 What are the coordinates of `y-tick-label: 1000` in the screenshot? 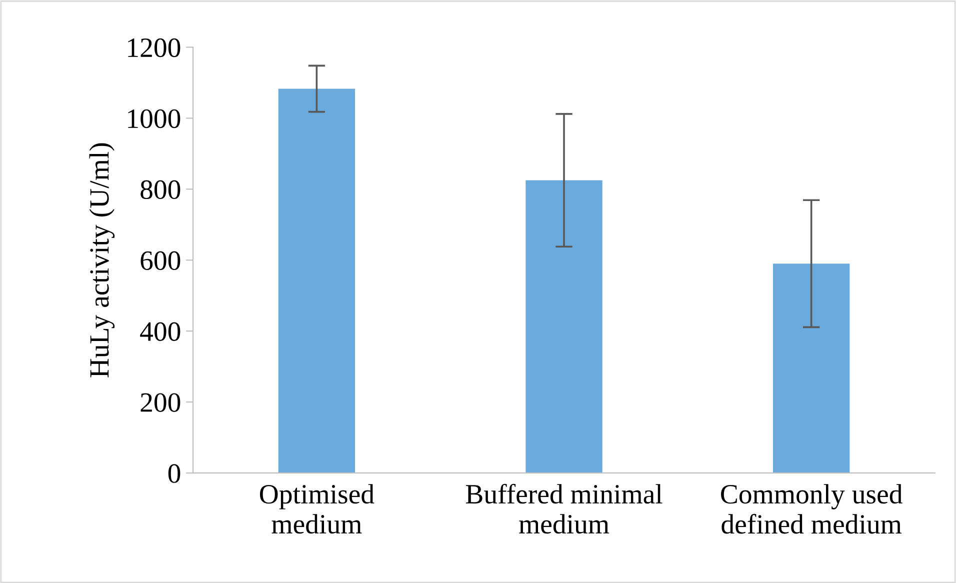 It's located at (154, 118).